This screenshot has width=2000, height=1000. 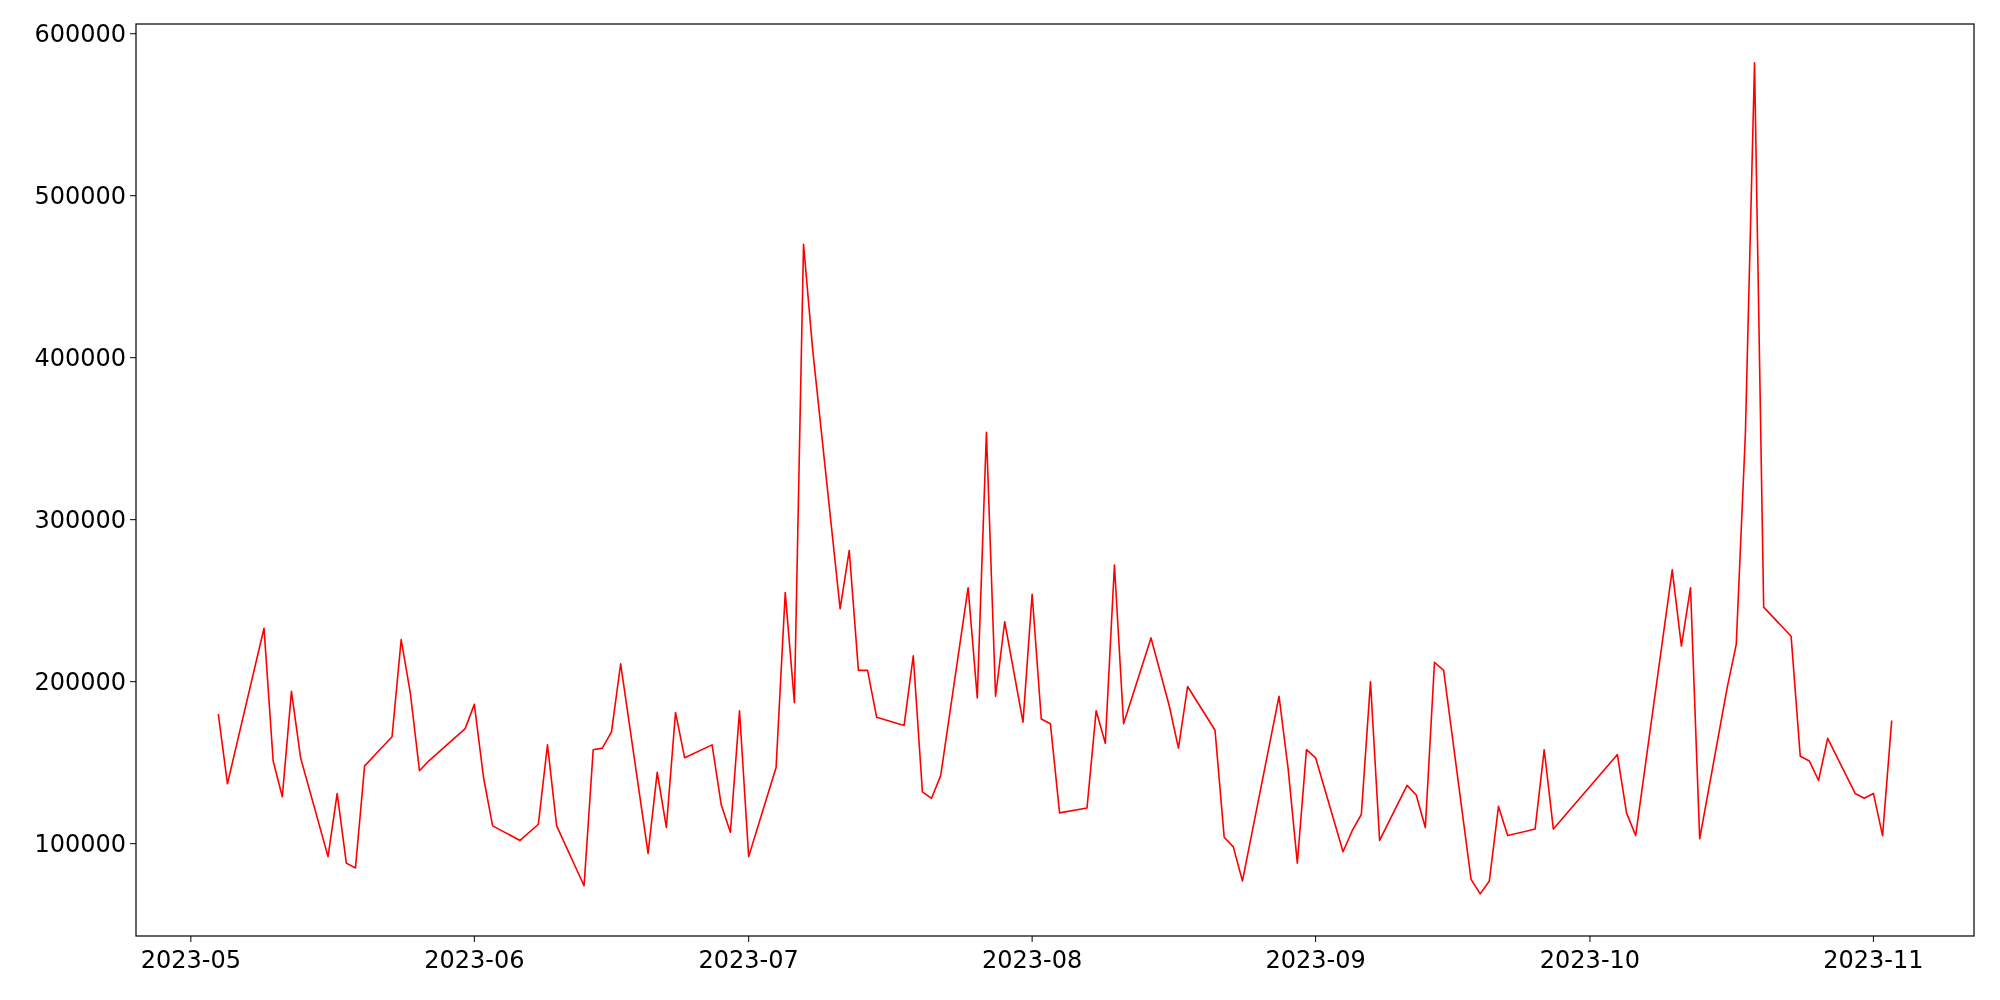 What do you see at coordinates (748, 960) in the screenshot?
I see `x-tick-label: 2023-07` at bounding box center [748, 960].